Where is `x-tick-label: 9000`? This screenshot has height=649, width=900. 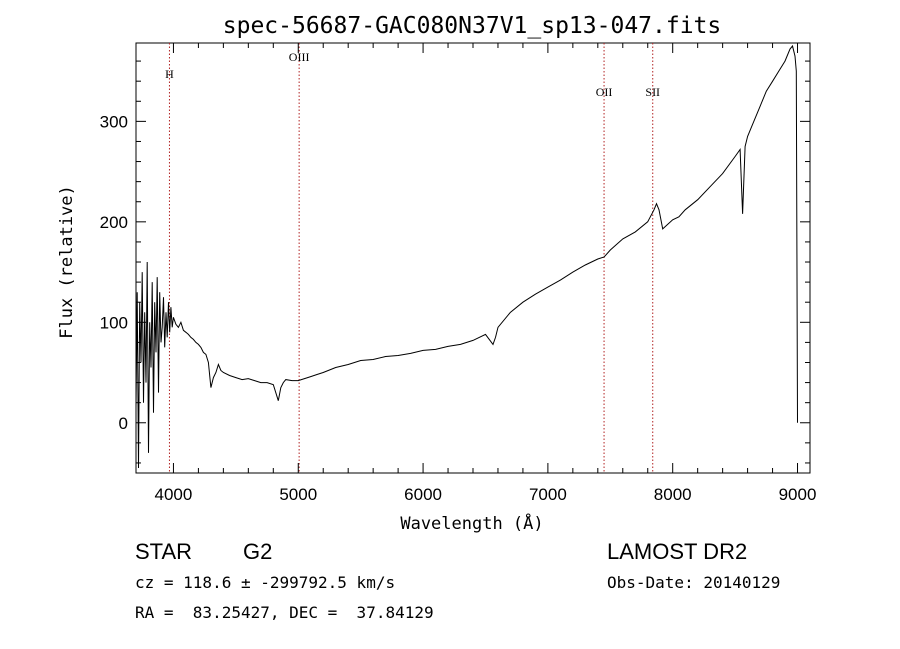 x-tick-label: 9000 is located at coordinates (798, 494).